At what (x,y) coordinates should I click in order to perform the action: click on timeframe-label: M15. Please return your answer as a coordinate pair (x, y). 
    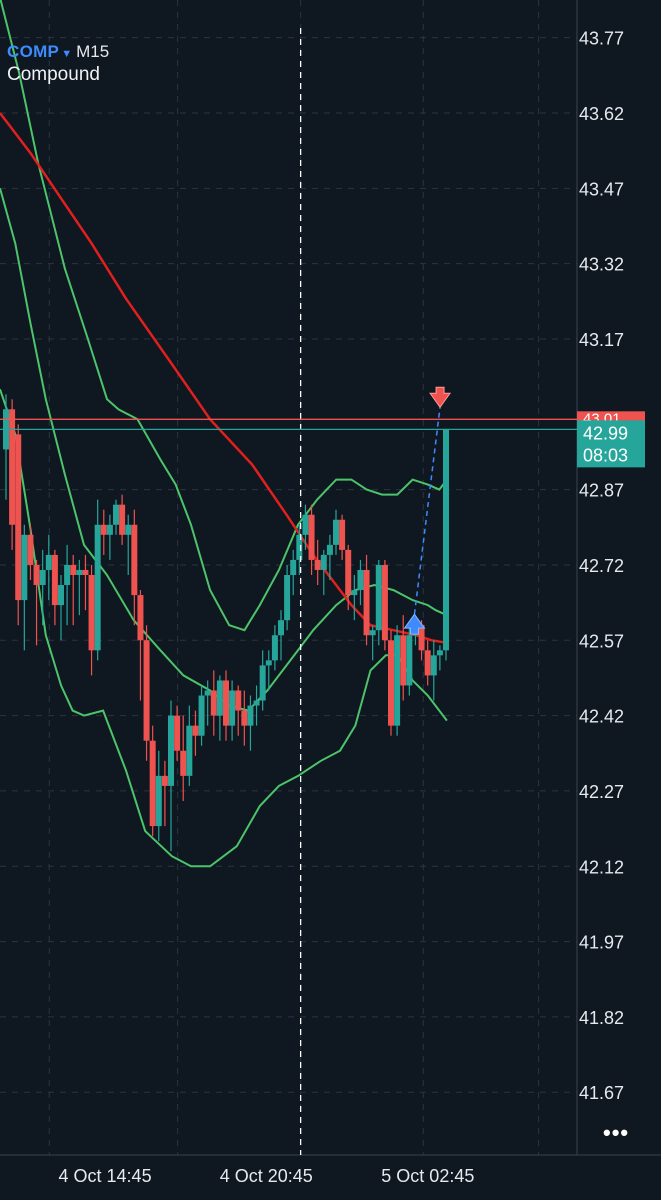
    Looking at the image, I should click on (93, 51).